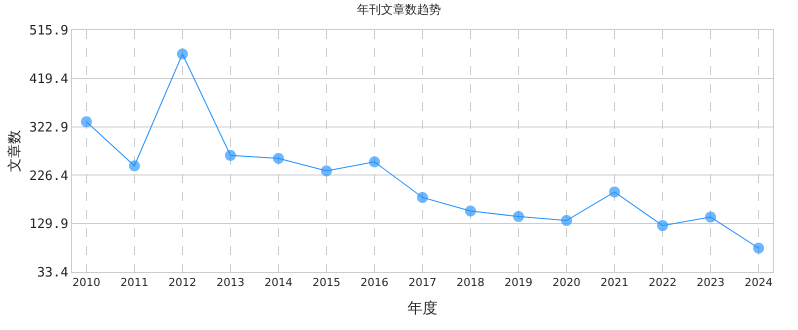 This screenshot has height=330, width=798. Describe the element at coordinates (470, 283) in the screenshot. I see `x-tick-label: 2018` at that location.